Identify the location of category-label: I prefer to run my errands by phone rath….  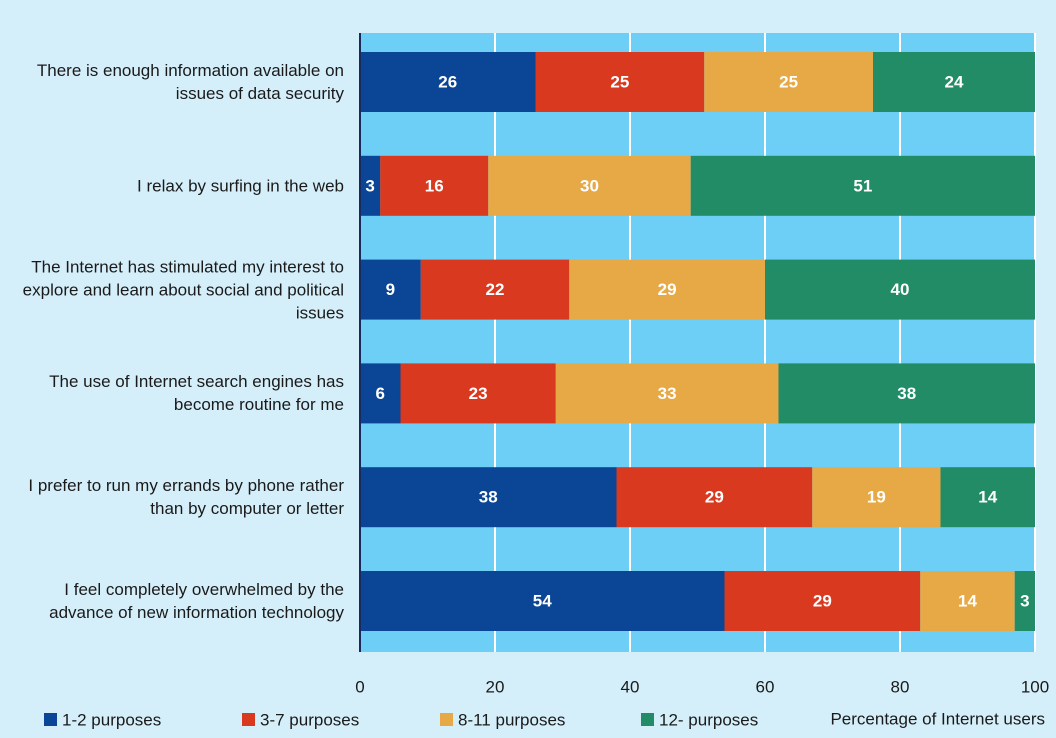
(186, 497).